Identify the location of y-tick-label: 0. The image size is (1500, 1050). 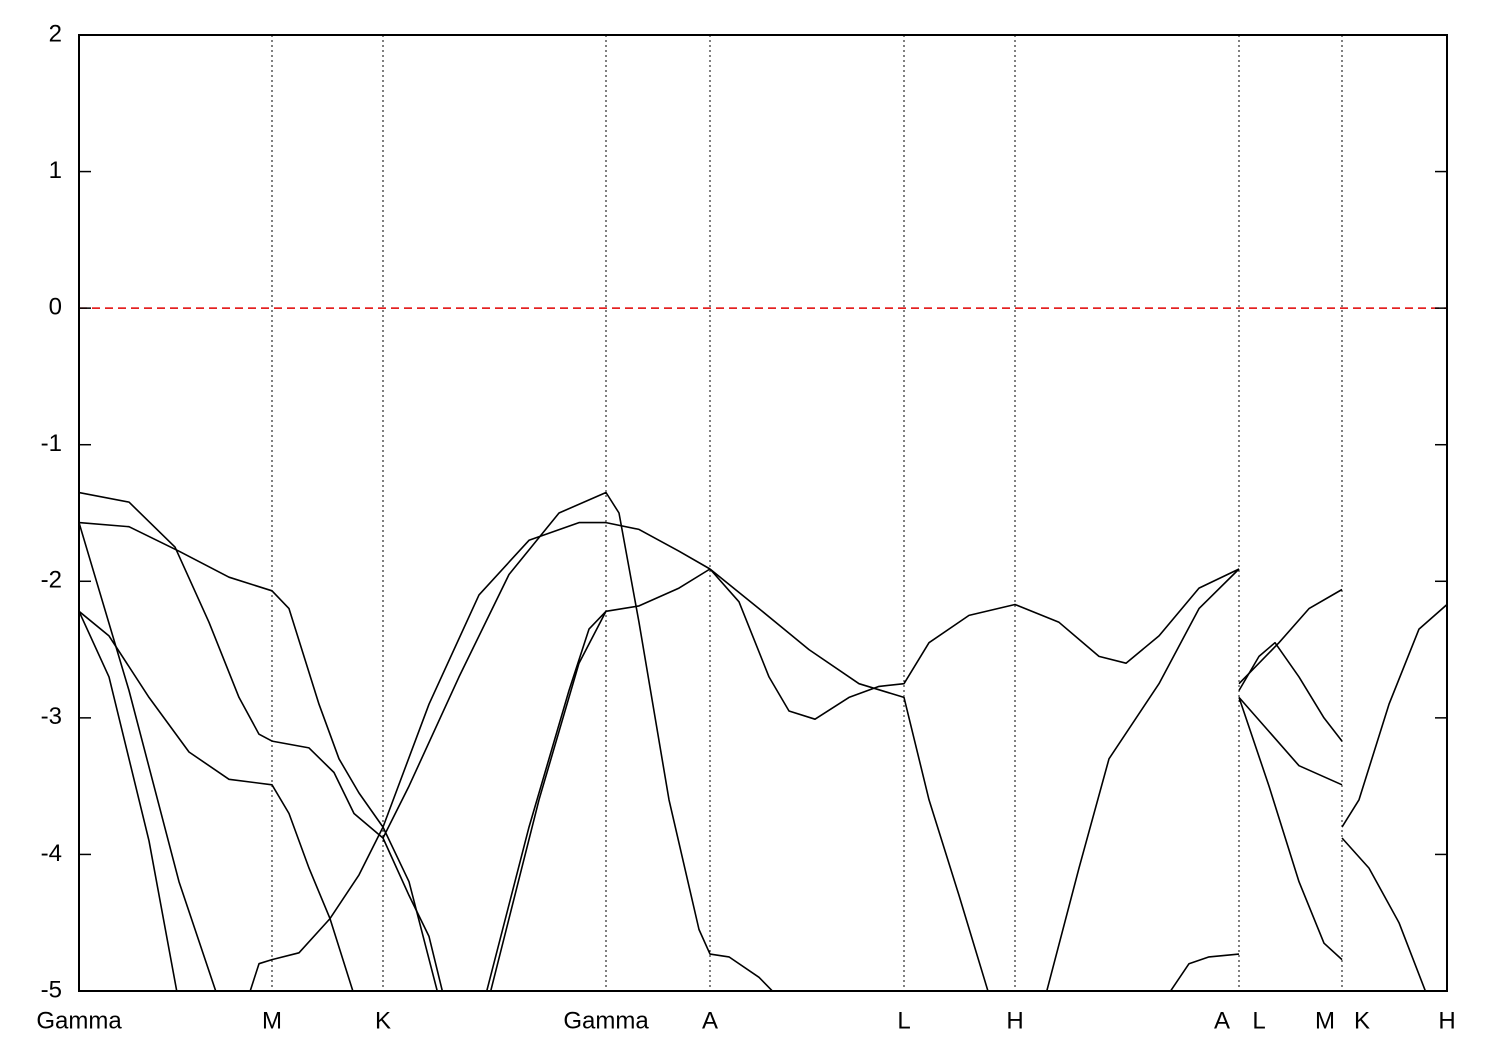
(55, 306).